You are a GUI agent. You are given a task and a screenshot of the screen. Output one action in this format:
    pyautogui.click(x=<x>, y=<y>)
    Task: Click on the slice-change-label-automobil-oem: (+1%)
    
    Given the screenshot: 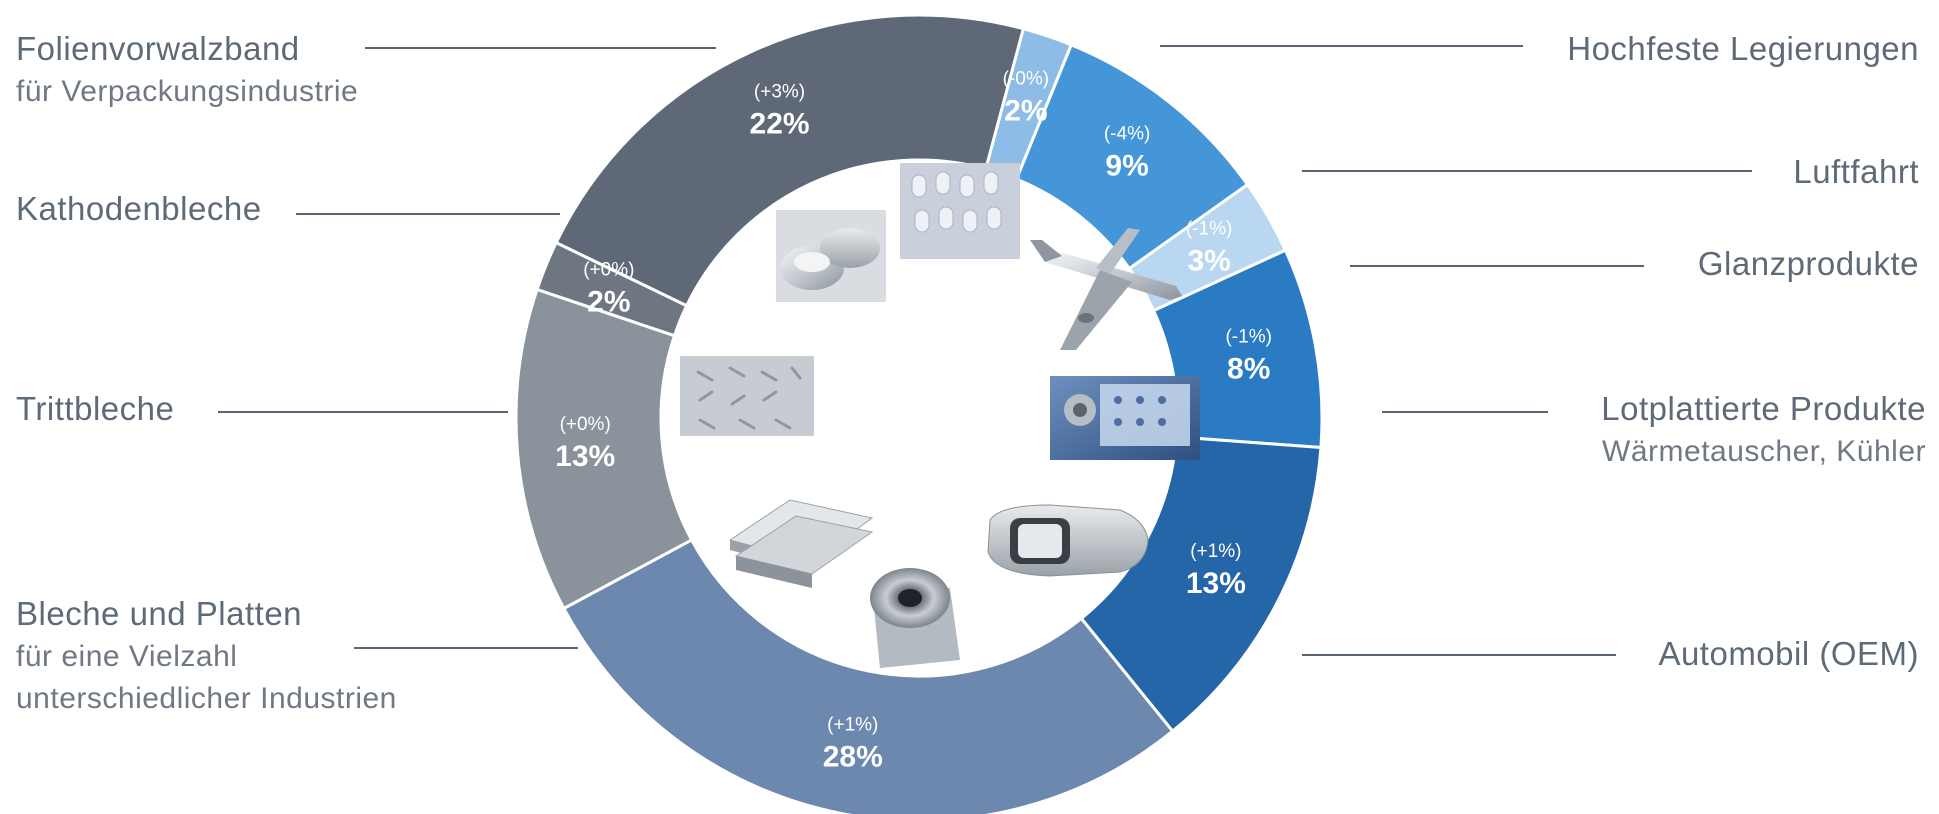 What is the action you would take?
    pyautogui.click(x=1215, y=551)
    